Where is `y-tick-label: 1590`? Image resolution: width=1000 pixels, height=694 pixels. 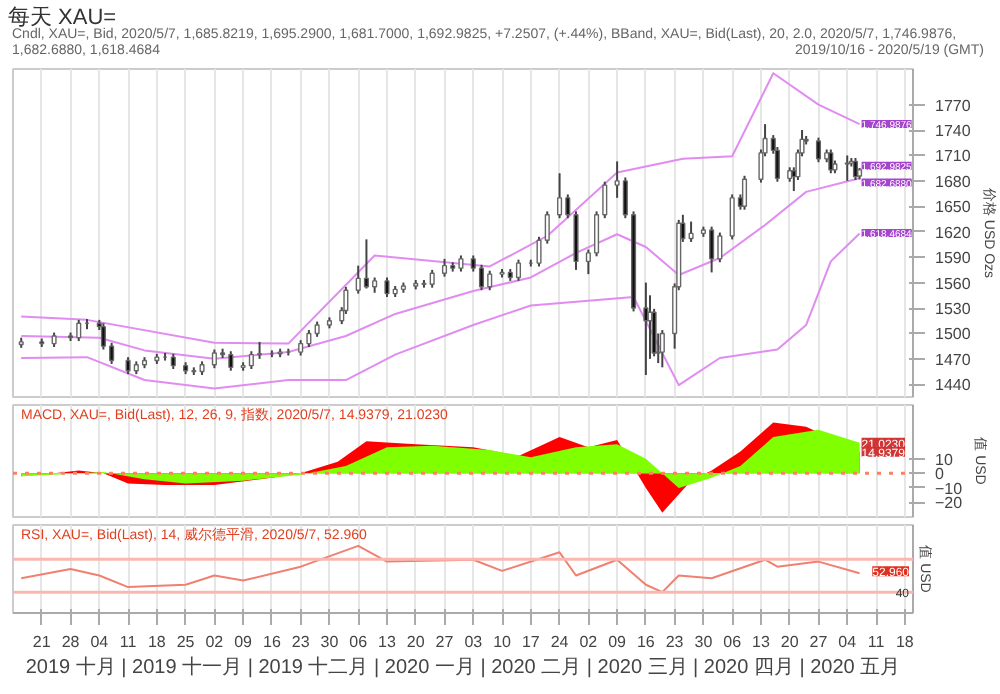
y-tick-label: 1590 is located at coordinates (953, 258).